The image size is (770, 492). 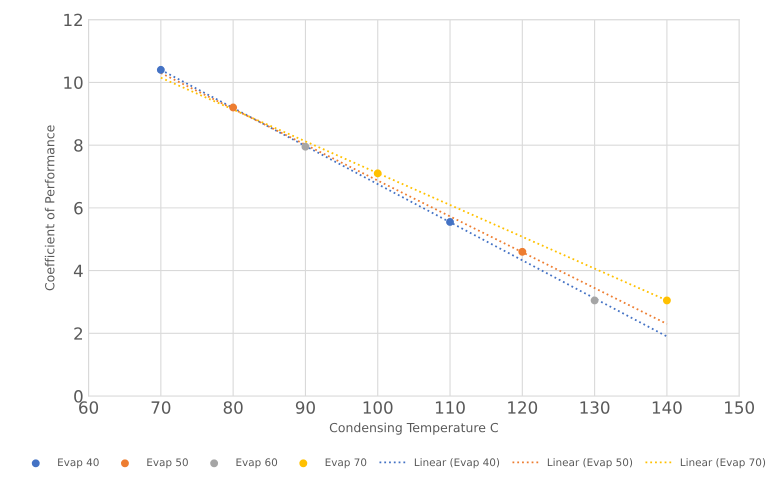 What do you see at coordinates (590, 463) in the screenshot?
I see `legend-label: Linear (Evap 50)` at bounding box center [590, 463].